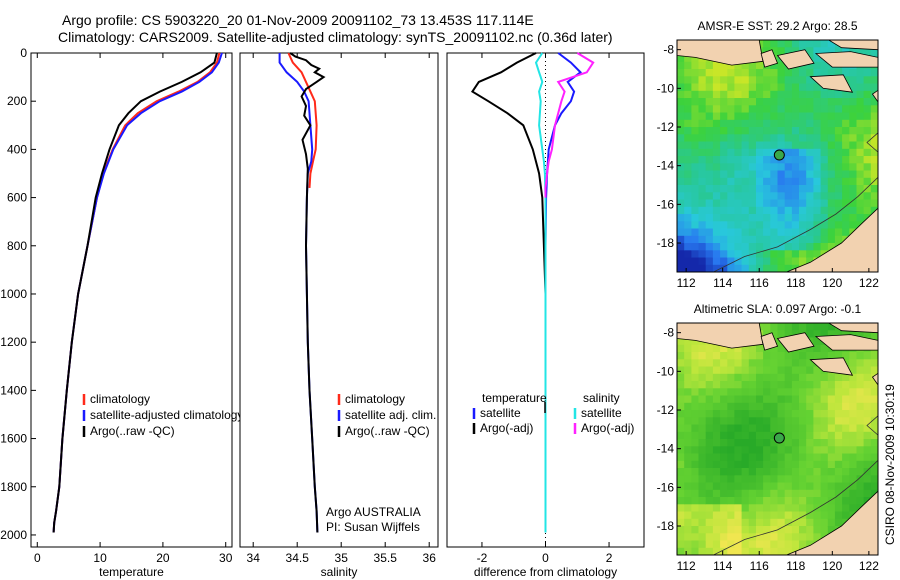 Image resolution: width=900 pixels, height=580 pixels. I want to click on sla-map-field, so click(777, 439).